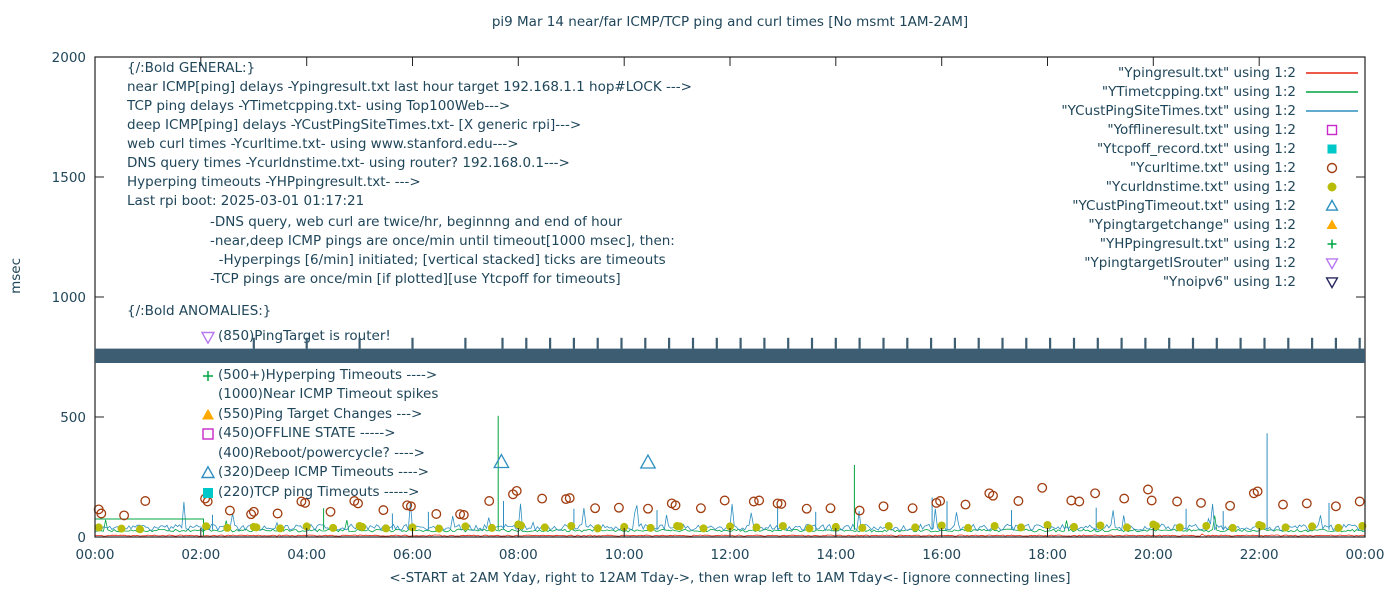  I want to click on legend-label: "YCustPingSiteTimes.txt" using 1:2, so click(1178, 110).